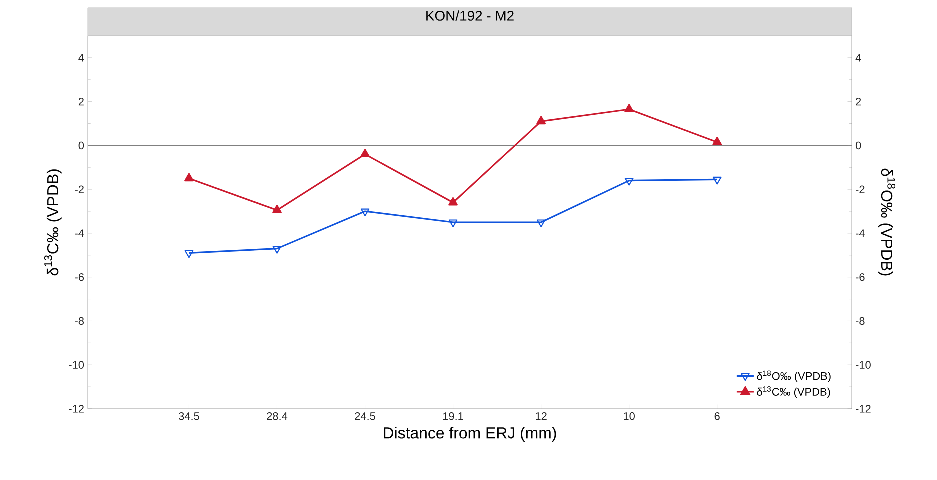 This screenshot has height=480, width=937. I want to click on y2-tick-label: -8, so click(860, 321).